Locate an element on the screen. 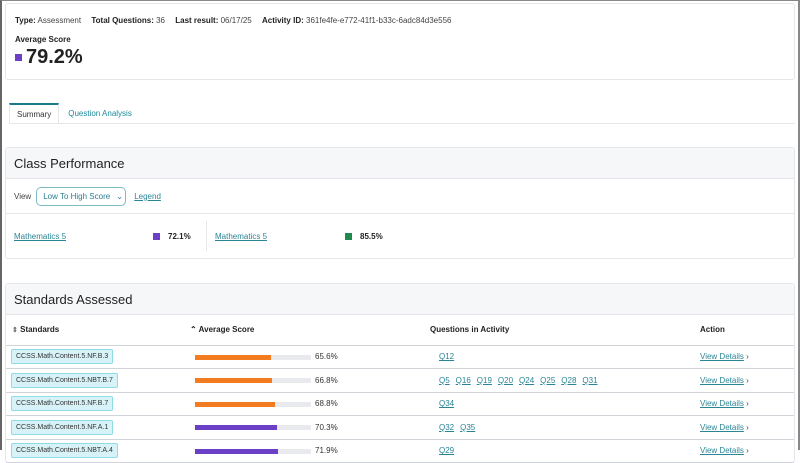 The width and height of the screenshot is (800, 463). column-label: Standards is located at coordinates (40, 330).